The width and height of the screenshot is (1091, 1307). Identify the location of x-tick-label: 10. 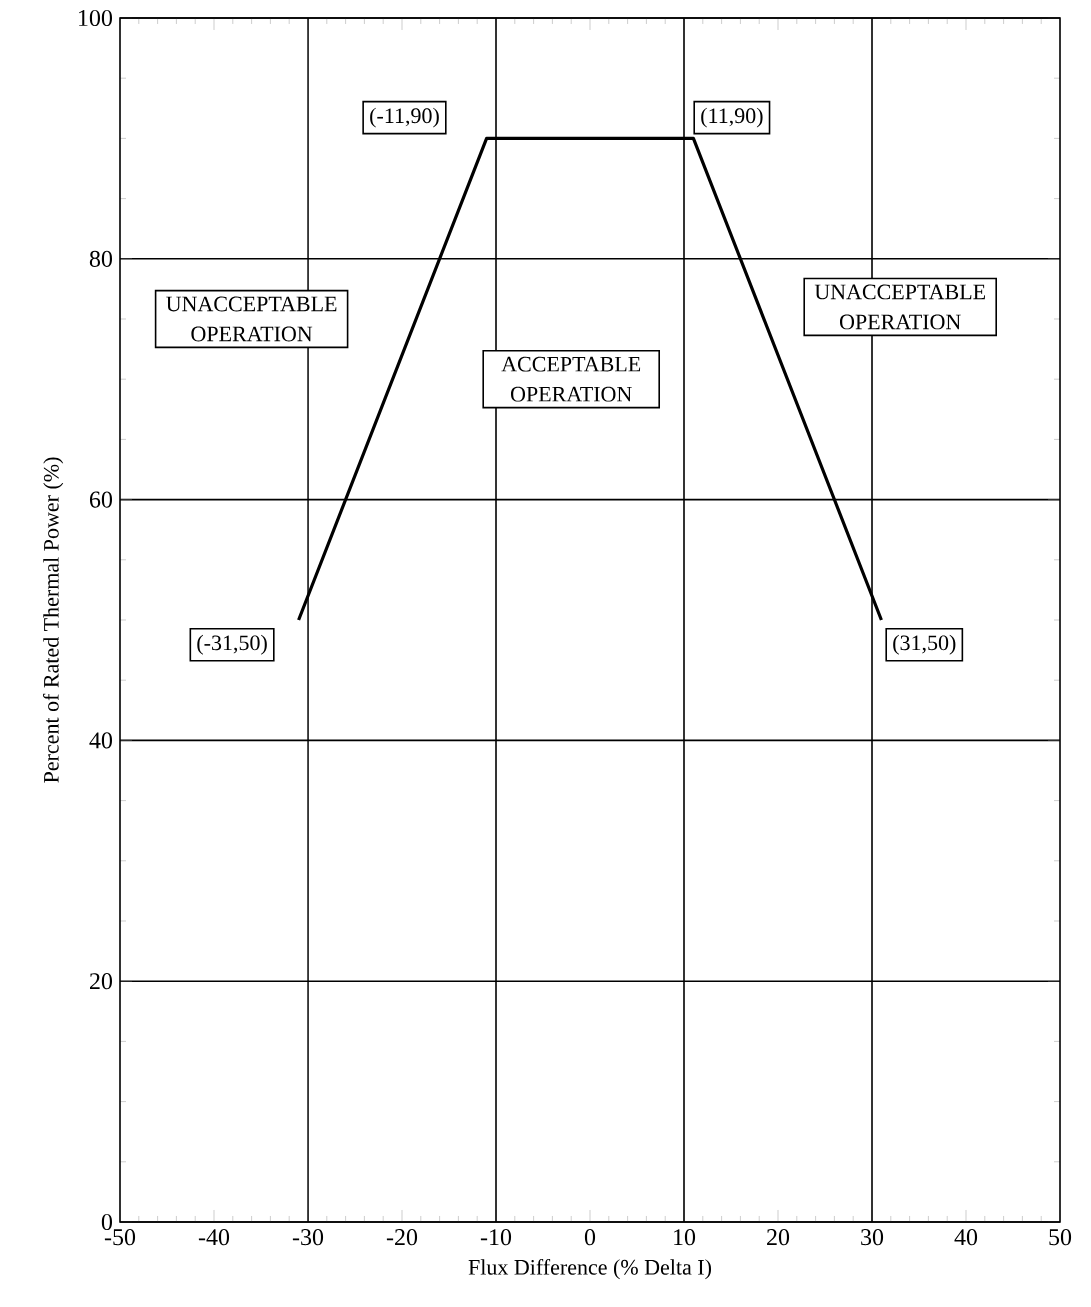
(685, 1237).